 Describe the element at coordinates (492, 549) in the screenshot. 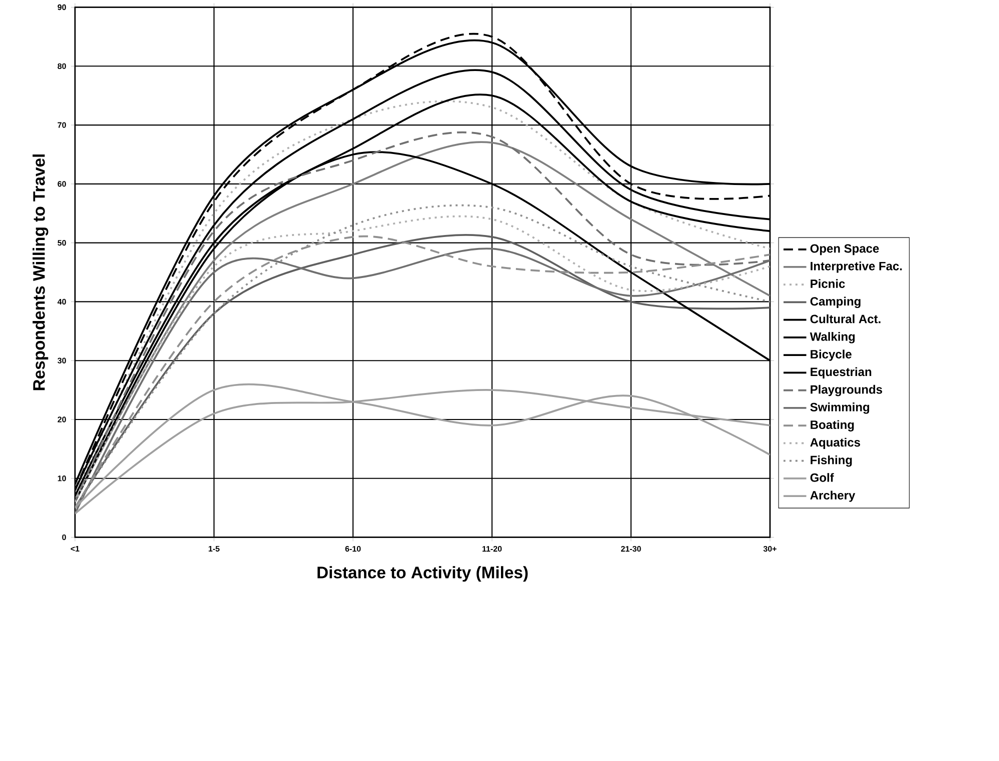

I see `x-tick-label: 11-20` at that location.